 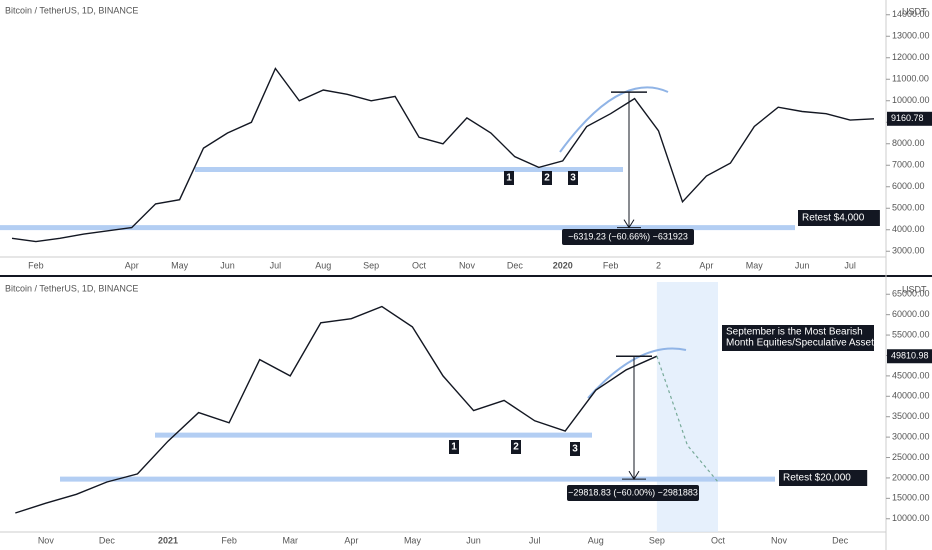 What do you see at coordinates (908, 229) in the screenshot?
I see `y-tick-label: 4000.00` at bounding box center [908, 229].